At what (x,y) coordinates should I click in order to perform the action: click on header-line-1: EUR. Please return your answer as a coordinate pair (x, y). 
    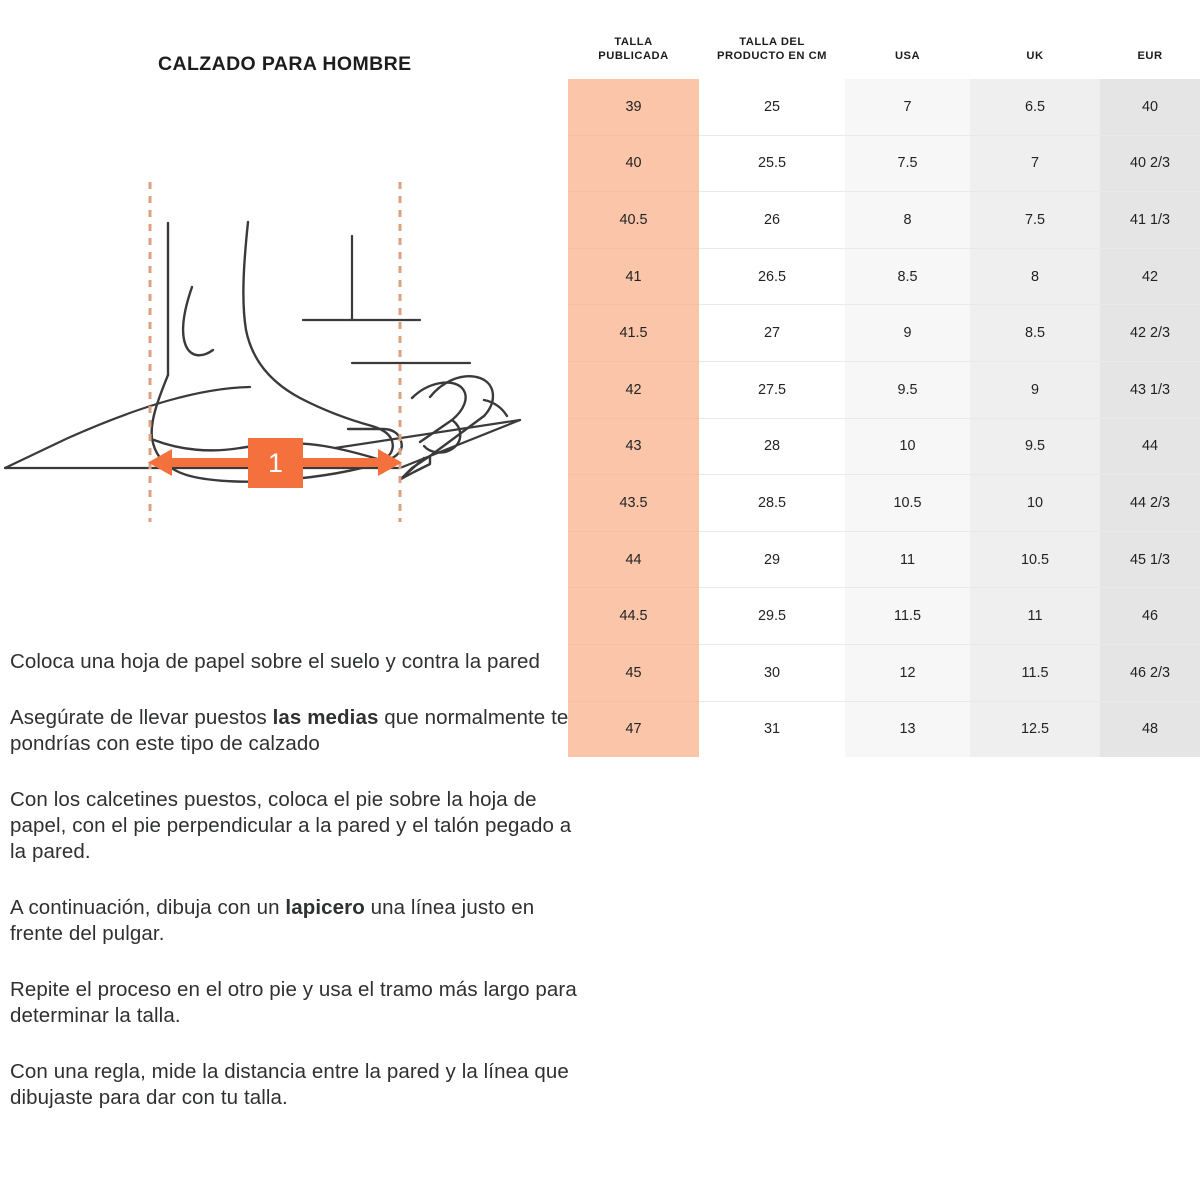
    Looking at the image, I should click on (1150, 55).